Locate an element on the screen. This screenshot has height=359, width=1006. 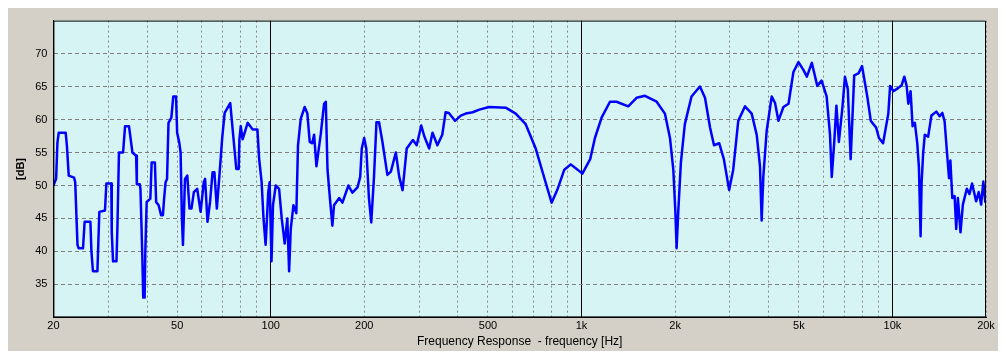
y-axis-title: [dB] is located at coordinates (19, 168).